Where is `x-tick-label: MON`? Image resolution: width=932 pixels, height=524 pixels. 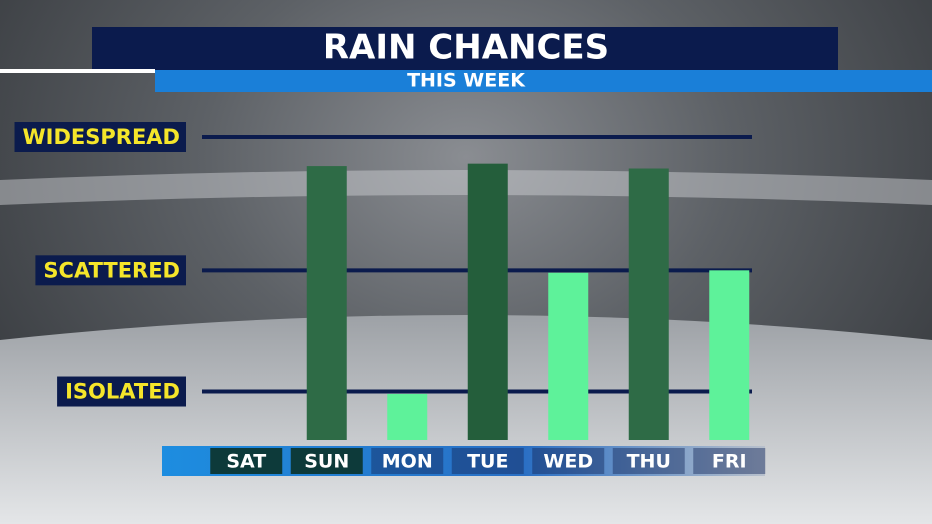 x-tick-label: MON is located at coordinates (407, 462).